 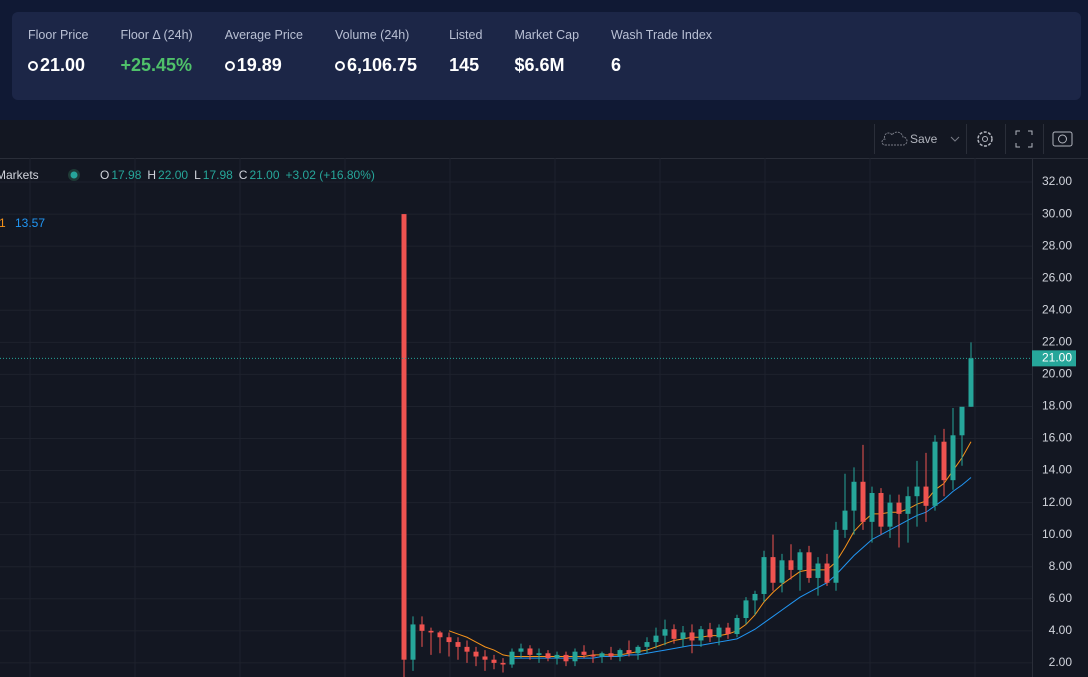 I want to click on save-menu, so click(x=955, y=139).